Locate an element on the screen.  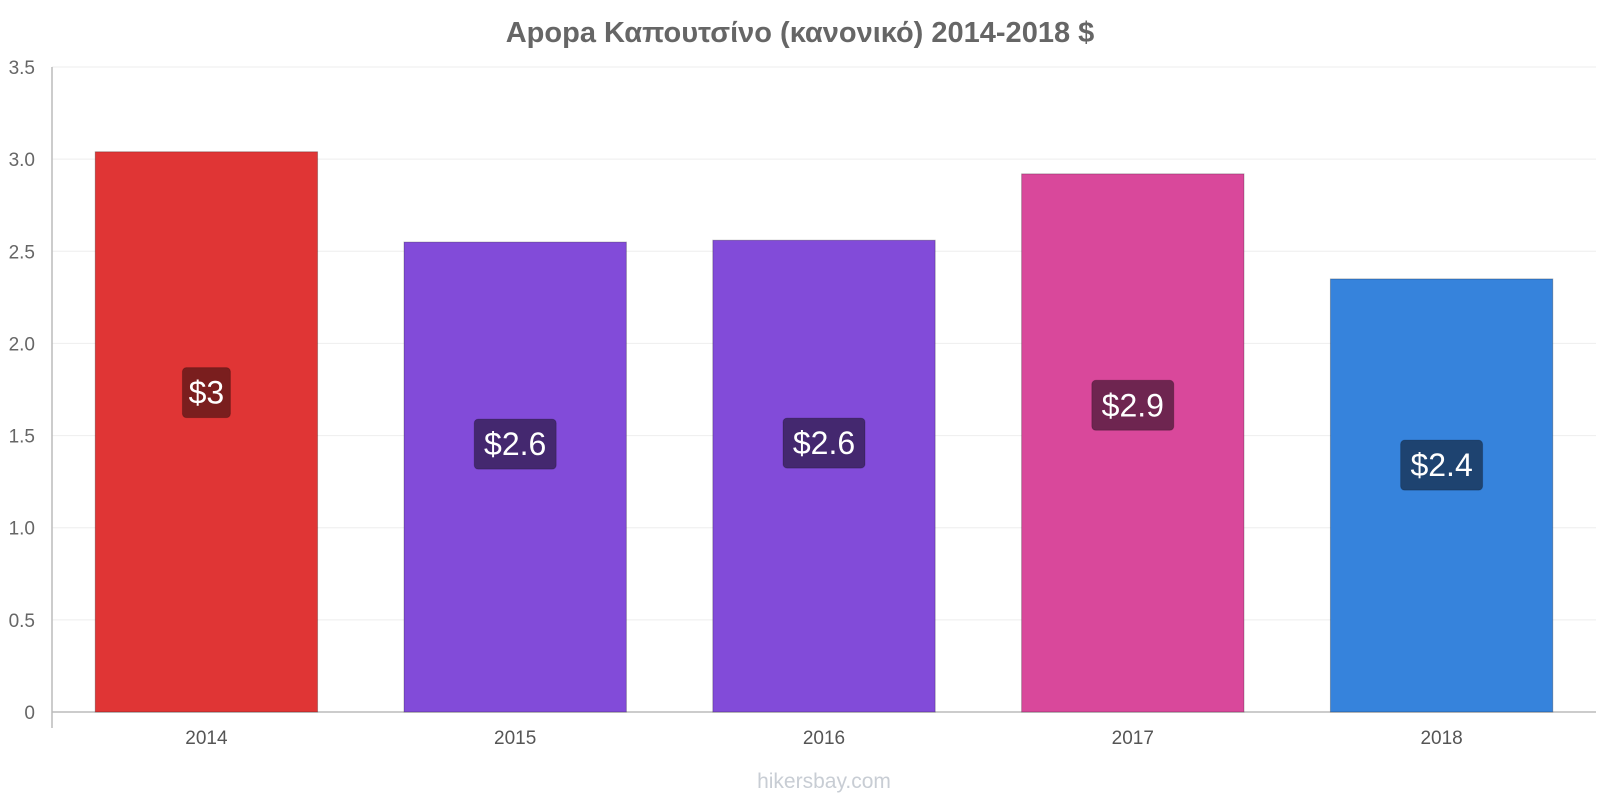
data-labels: $3 $2.6 $2.6 $2.9 $2.4 is located at coordinates (832, 429).